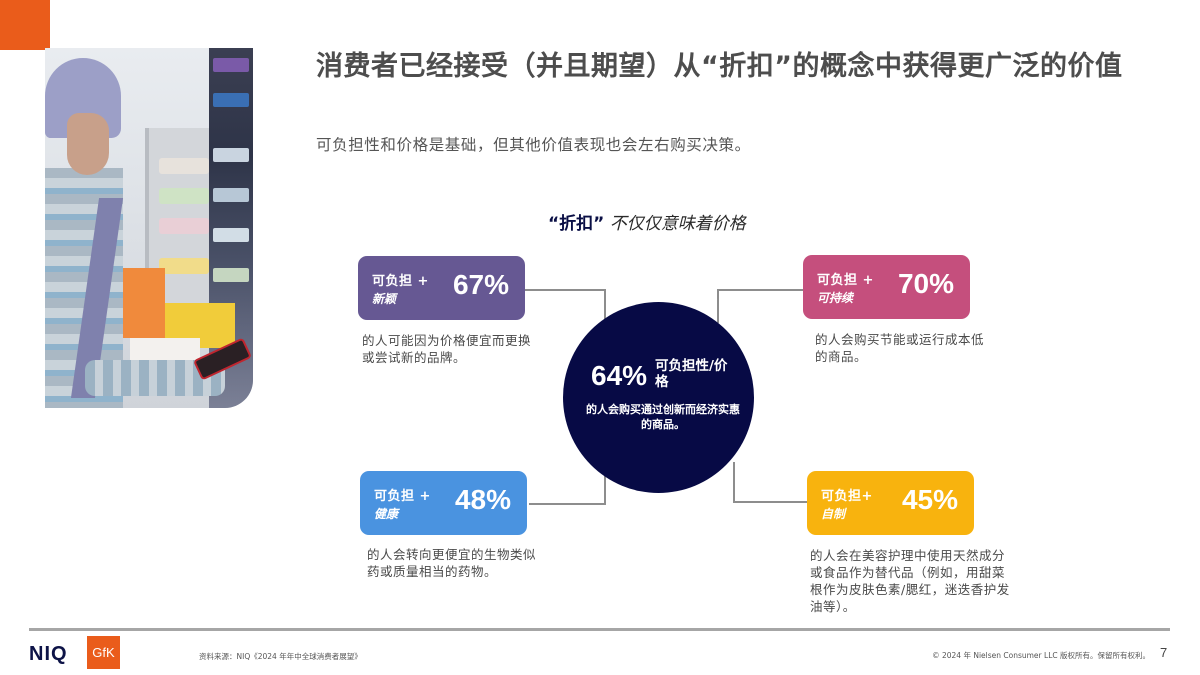  Describe the element at coordinates (447, 349) in the screenshot. I see `card-description: 的人可能因为价格便宜而更换或尝试新的品牌。` at that location.